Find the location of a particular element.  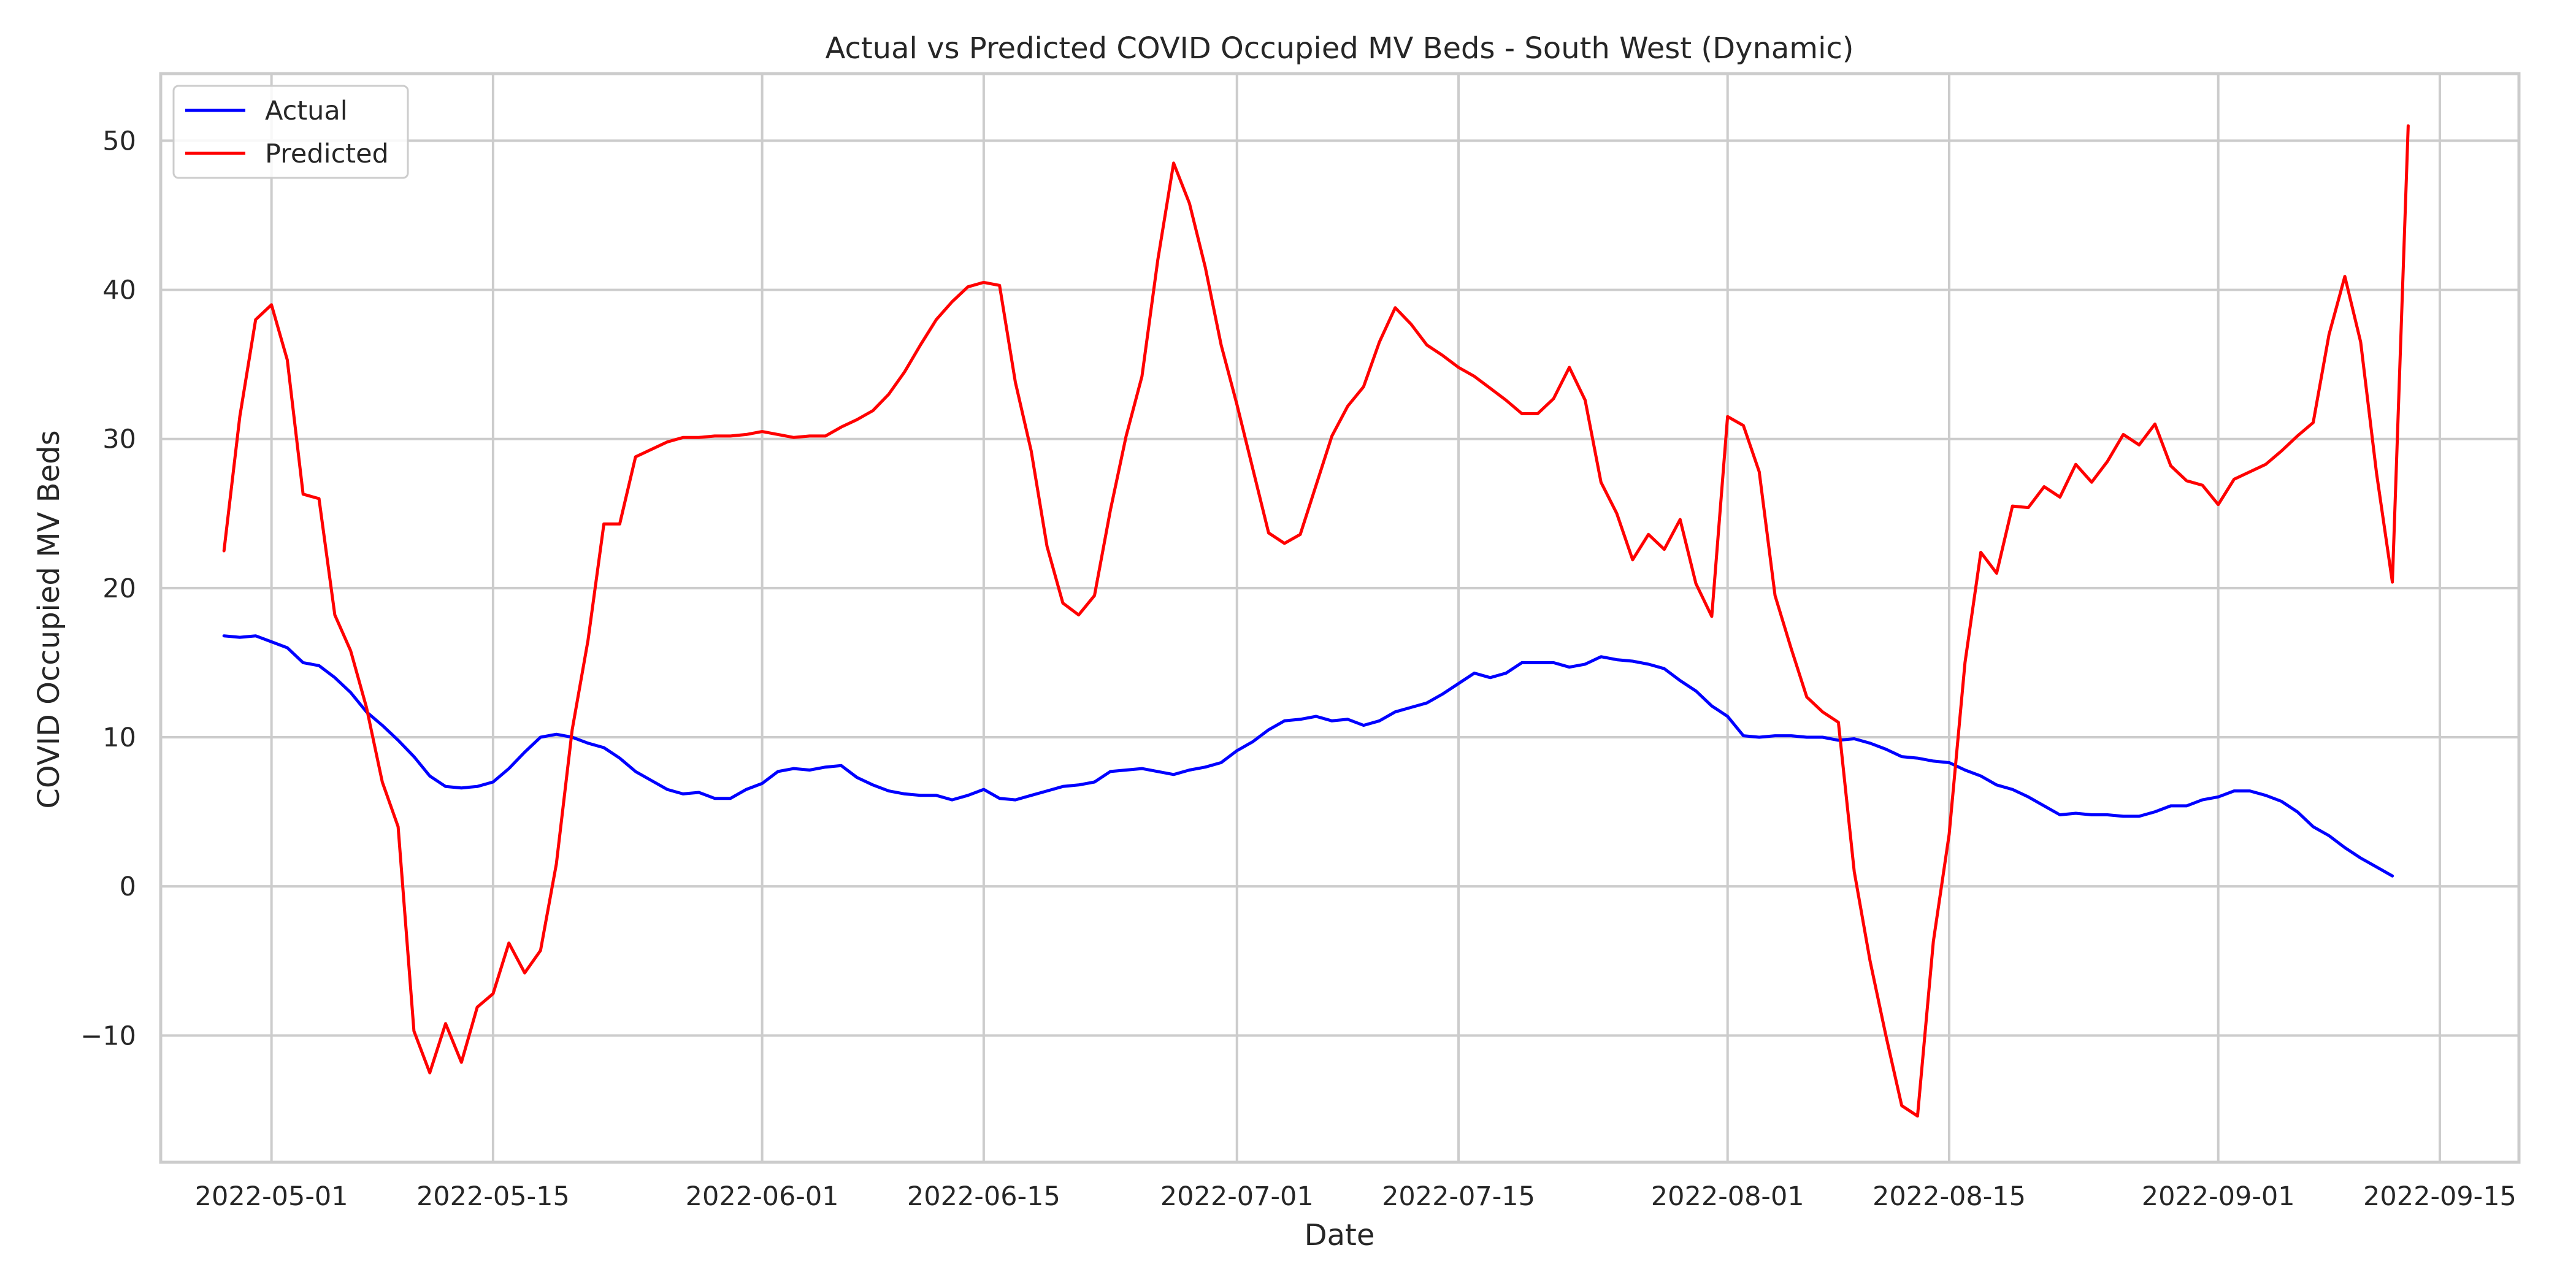

x-tick-label: 2022-06-01 is located at coordinates (762, 1196).